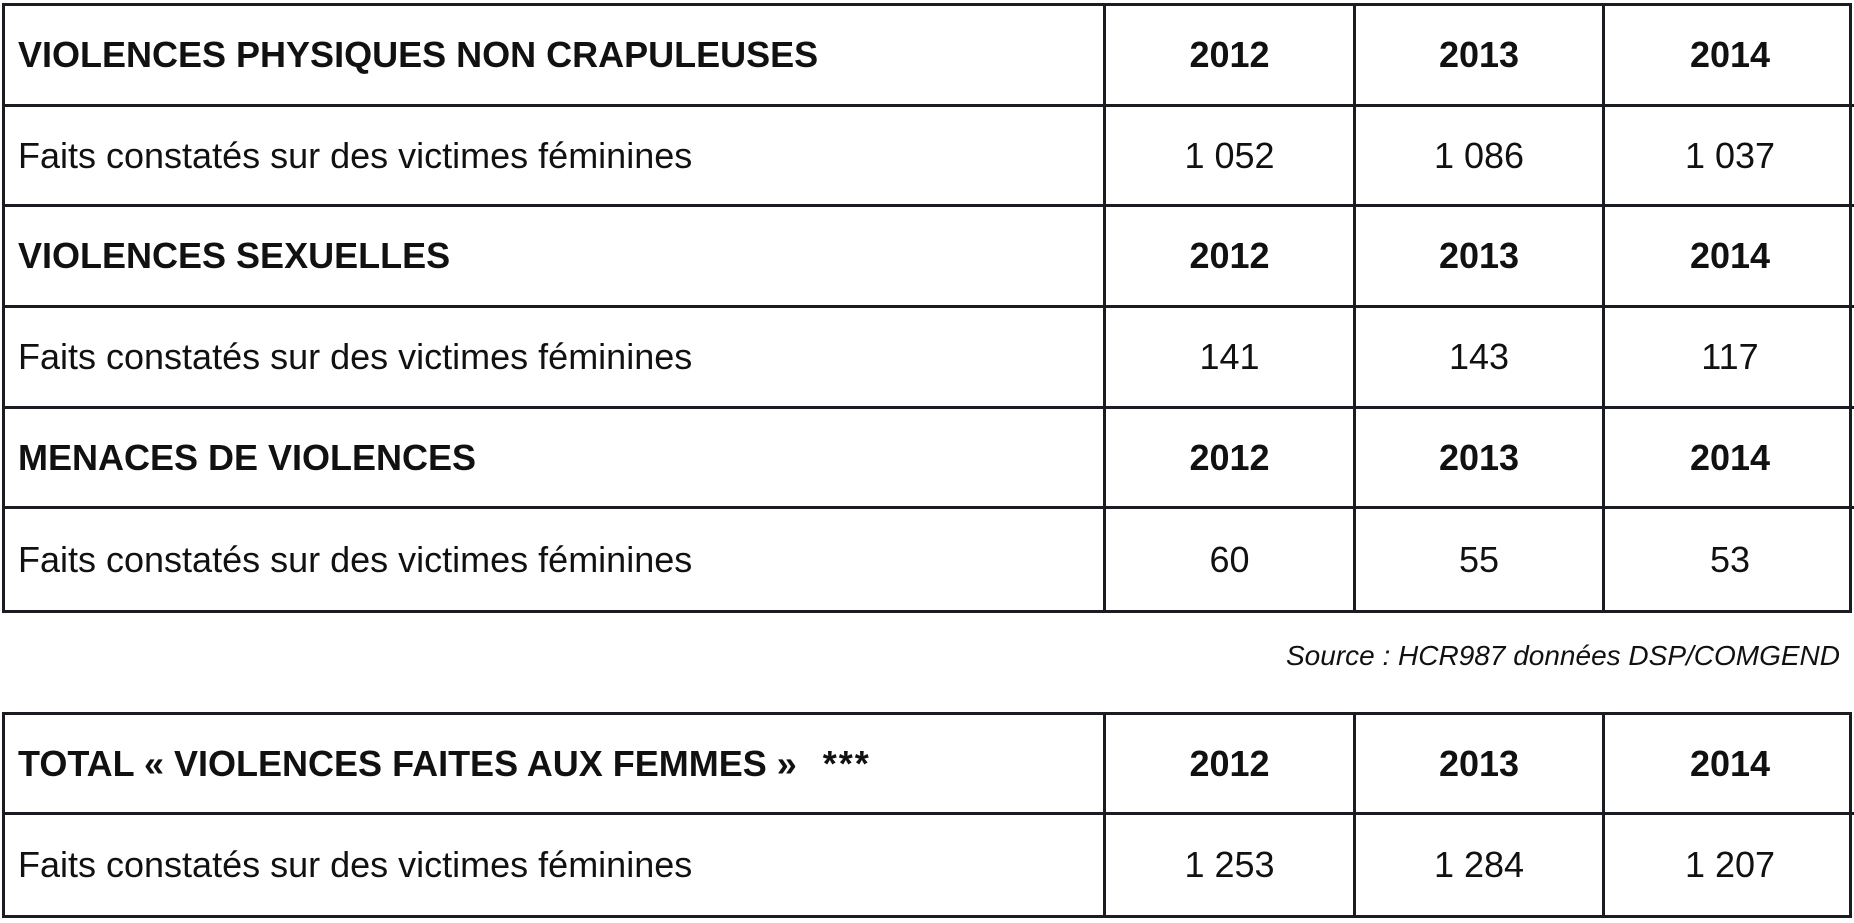  What do you see at coordinates (407, 763) in the screenshot?
I see `total-header-label: TOTAL « VIOLENCES FAITES AUX FEMMES »` at bounding box center [407, 763].